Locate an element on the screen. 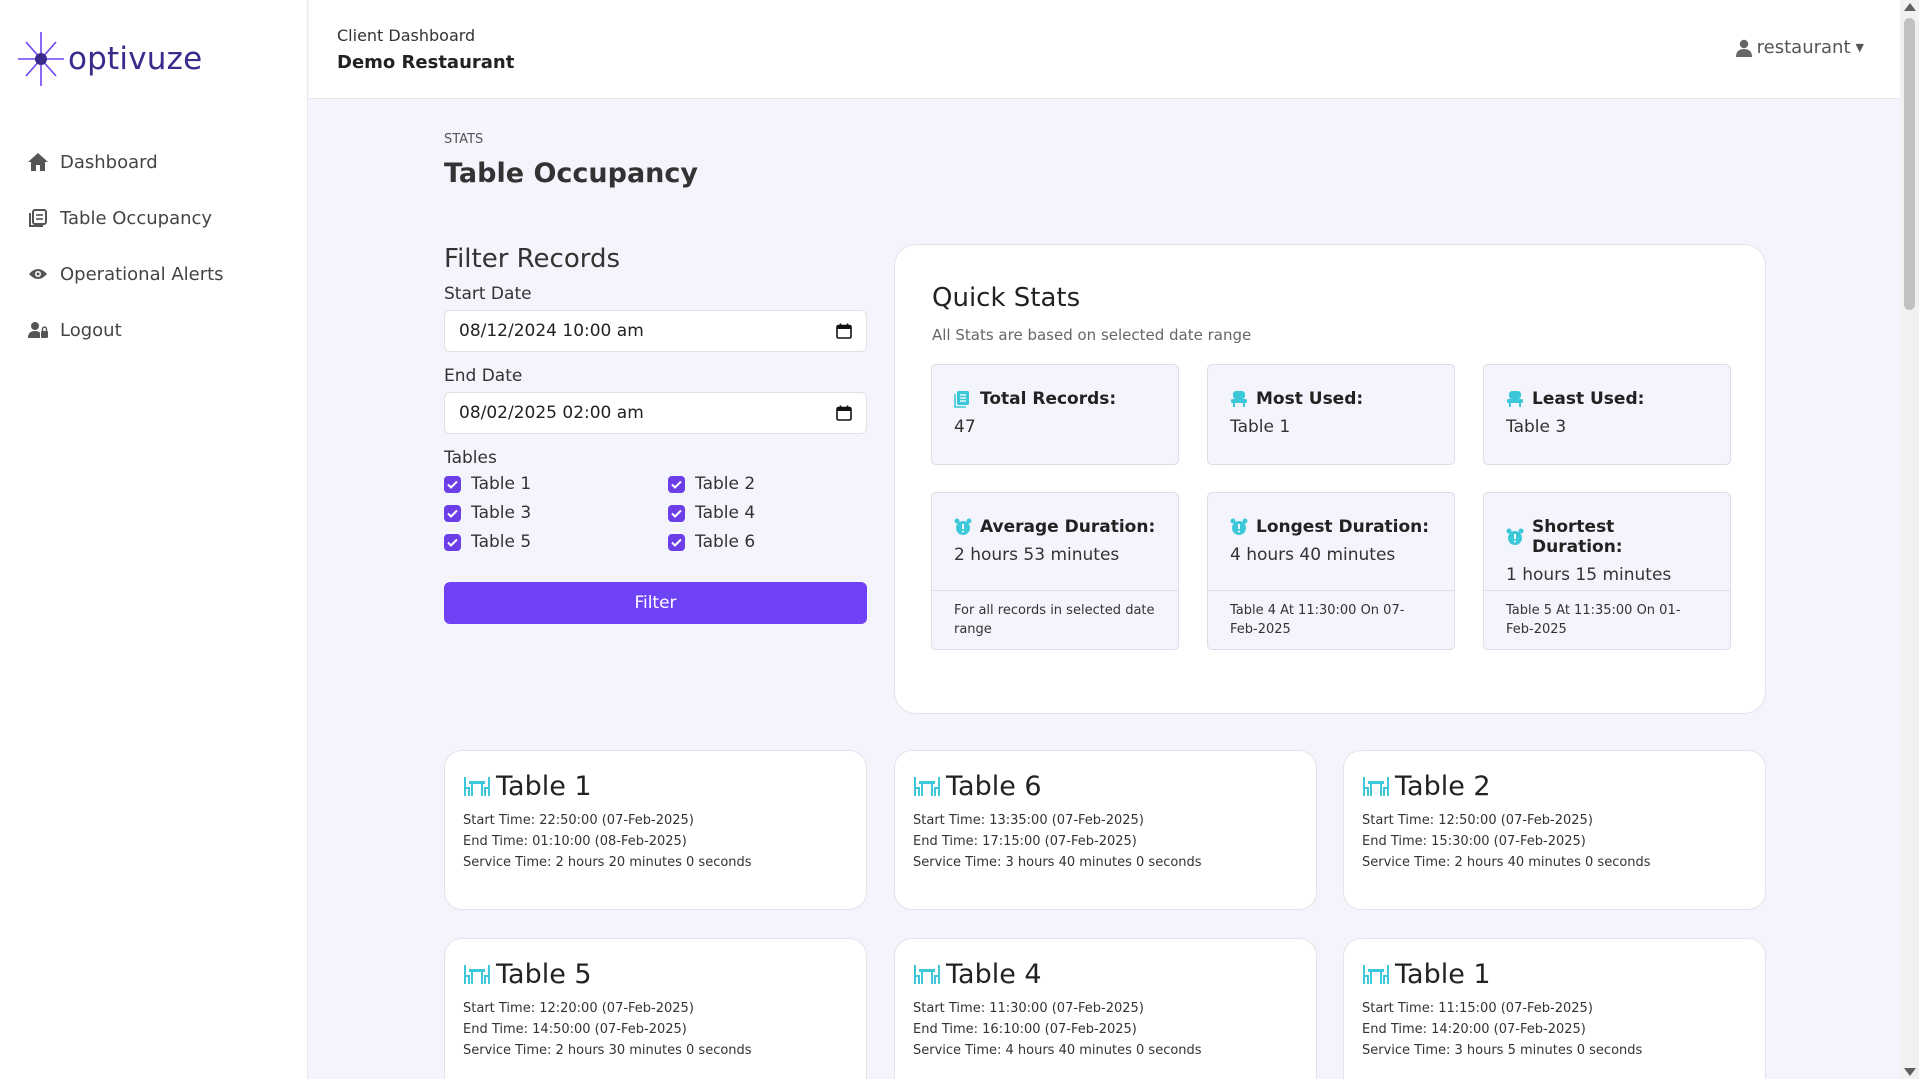  scroll-up-arrow-icon is located at coordinates (1910, 7).